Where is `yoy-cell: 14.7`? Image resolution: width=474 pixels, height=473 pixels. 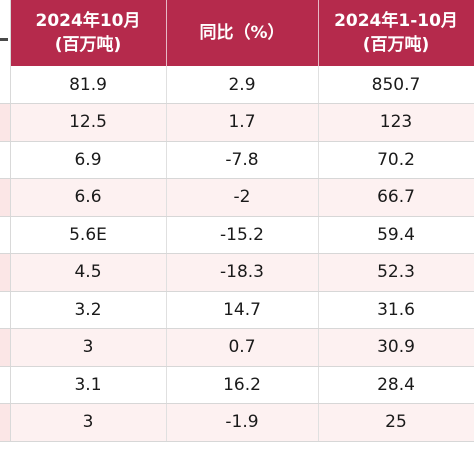
yoy-cell: 14.7 is located at coordinates (242, 310).